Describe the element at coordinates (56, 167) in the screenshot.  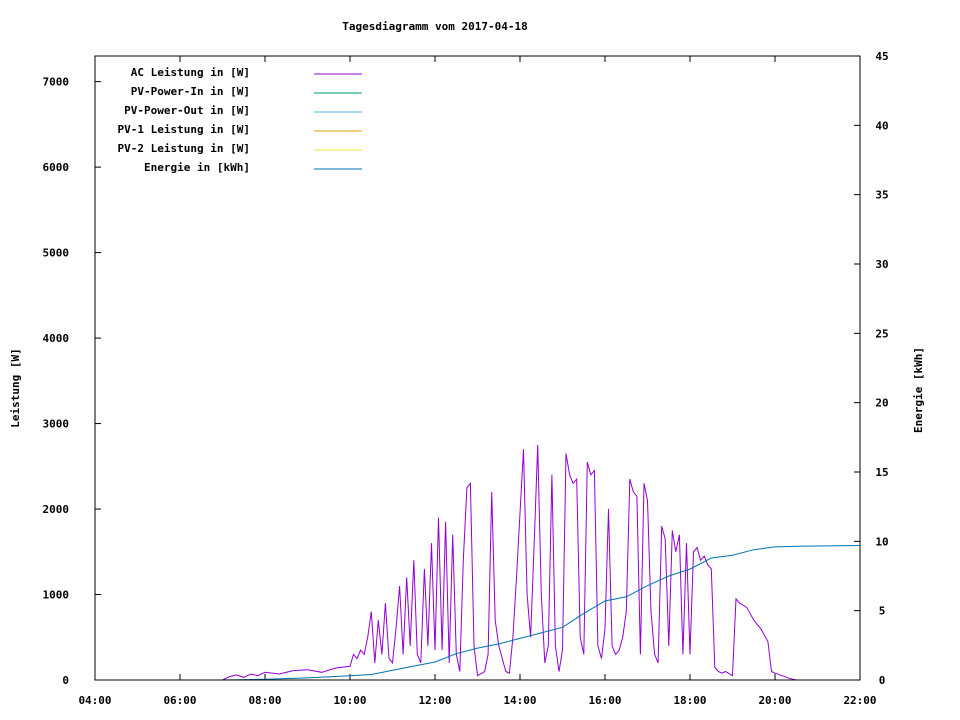
I see `y-tick-label: 6000` at that location.